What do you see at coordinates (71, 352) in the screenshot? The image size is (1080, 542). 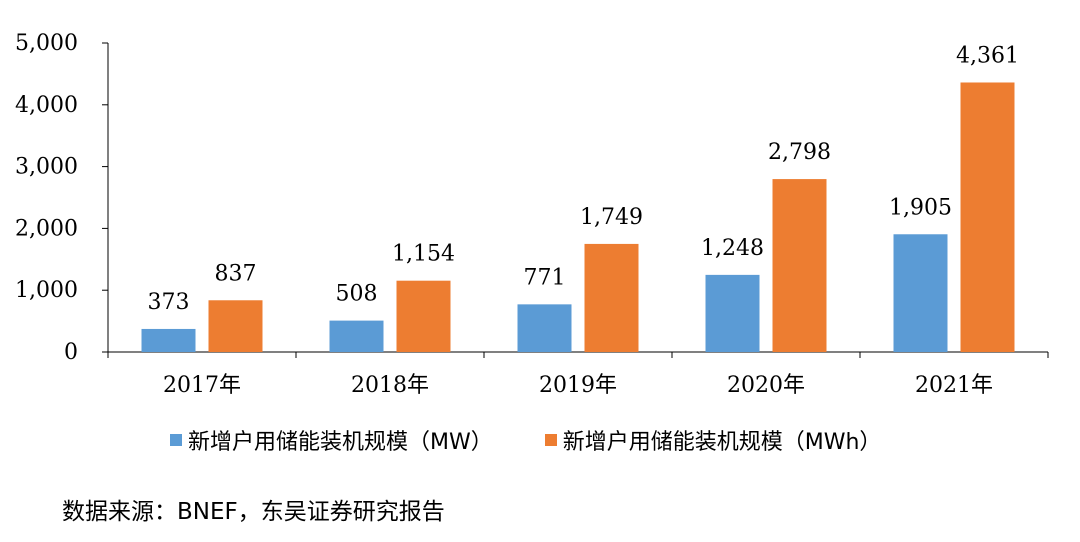 I see `y-tick-label: 0` at bounding box center [71, 352].